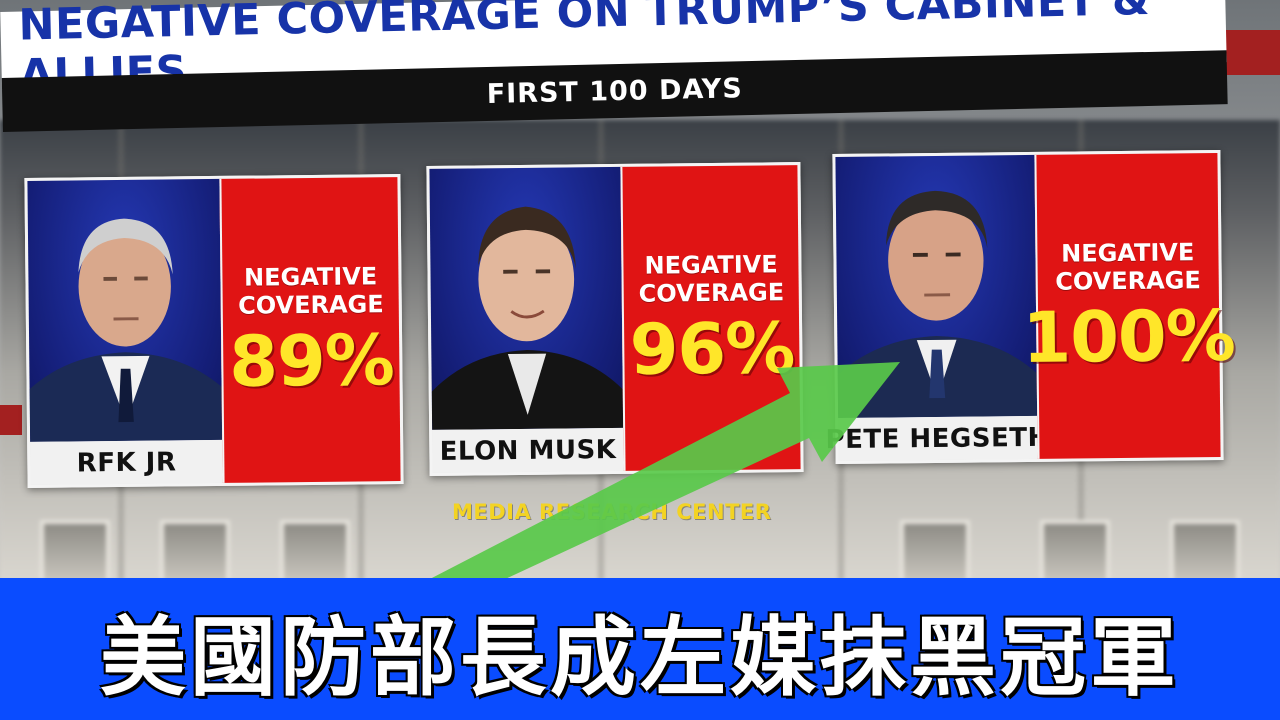 The height and width of the screenshot is (720, 1280). What do you see at coordinates (640, 657) in the screenshot?
I see `caption-text: 美國防部長成左媒抹黑冠軍` at bounding box center [640, 657].